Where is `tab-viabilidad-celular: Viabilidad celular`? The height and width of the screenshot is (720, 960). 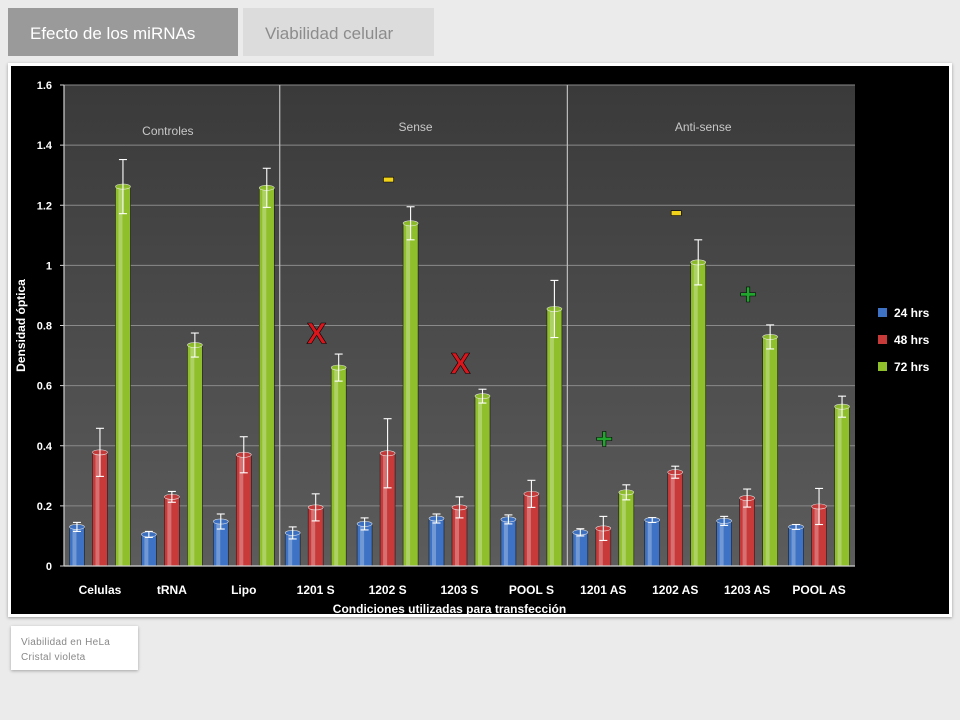
tab-viabilidad-celular: Viabilidad celular is located at coordinates (338, 32).